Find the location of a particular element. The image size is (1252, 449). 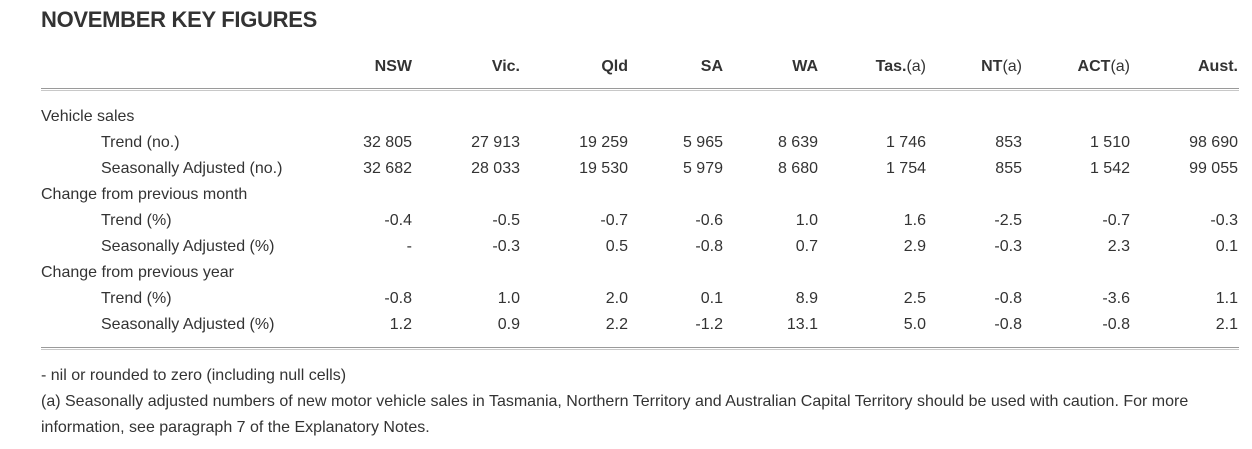

row-label: Change from previous year is located at coordinates (137, 272).